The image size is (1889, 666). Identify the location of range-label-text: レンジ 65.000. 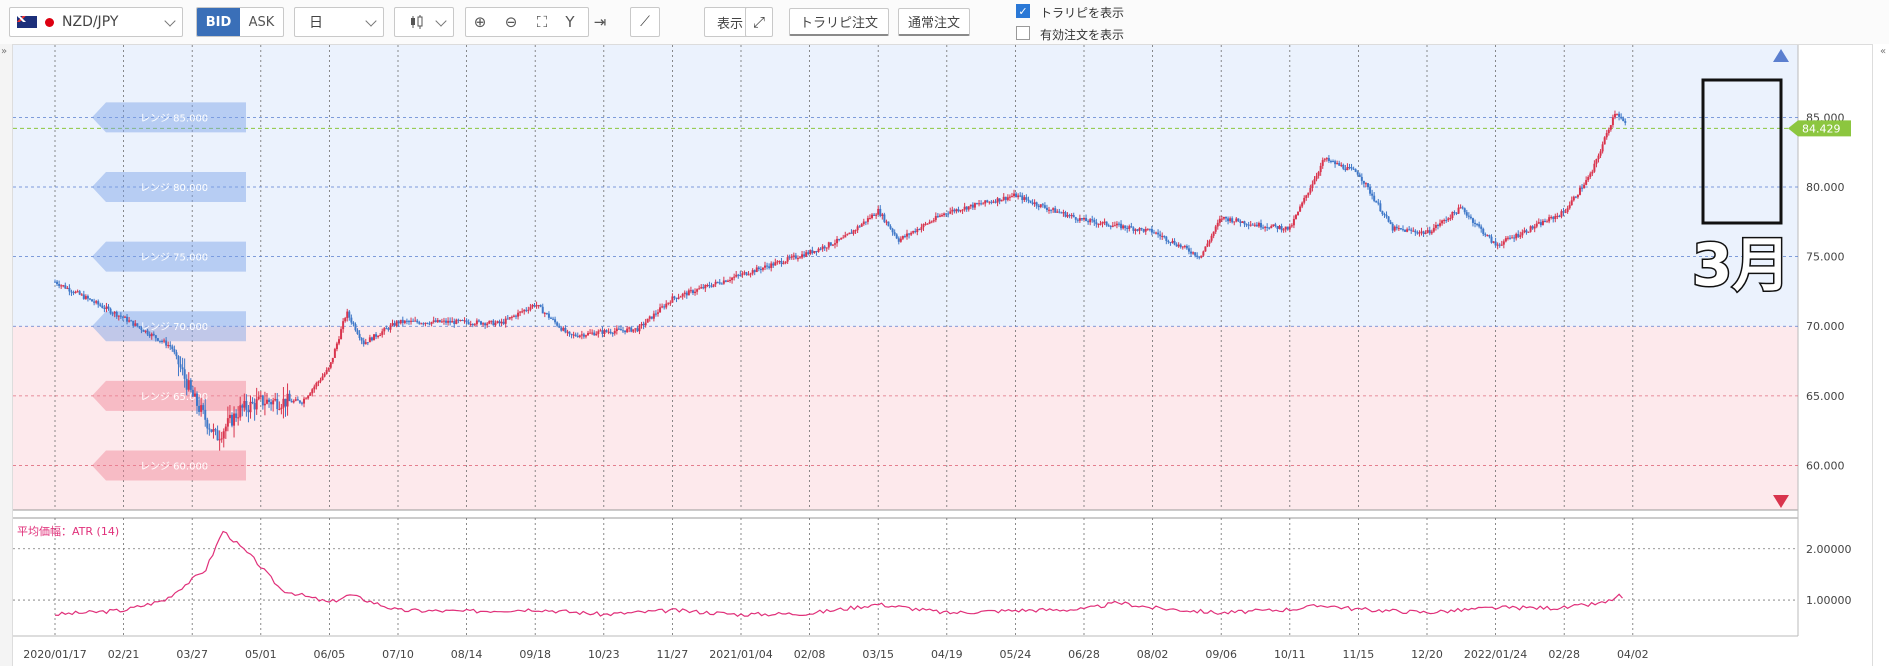
(174, 397).